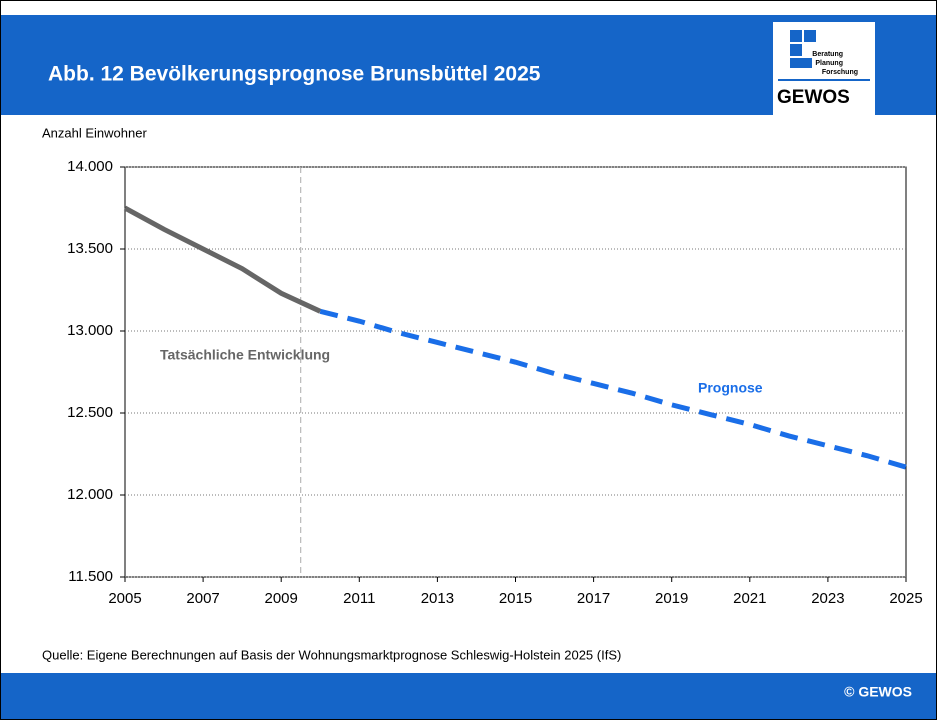  I want to click on x-tick-label: 2013, so click(437, 598).